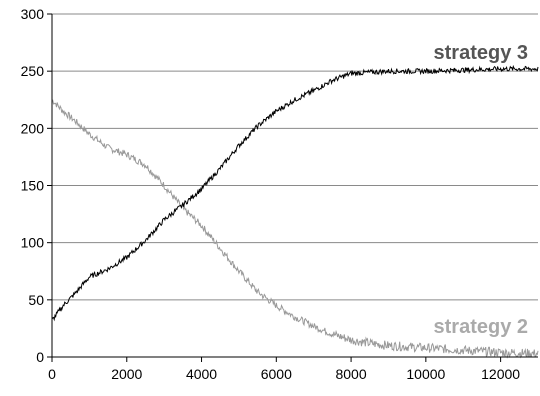 Image resolution: width=540 pixels, height=396 pixels. What do you see at coordinates (481, 53) in the screenshot?
I see `series-label-strategy-3: strategy 3` at bounding box center [481, 53].